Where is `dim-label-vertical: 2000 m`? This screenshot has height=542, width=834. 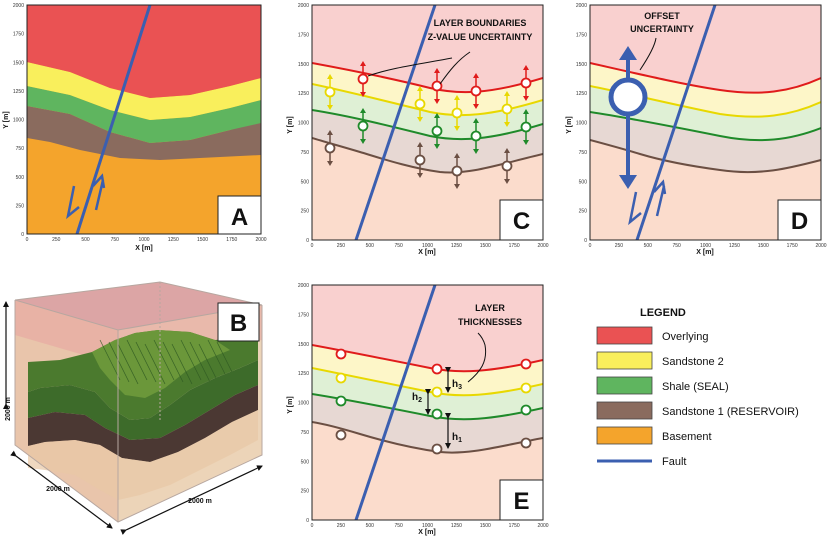
dim-label-vertical: 2000 m is located at coordinates (8, 409).